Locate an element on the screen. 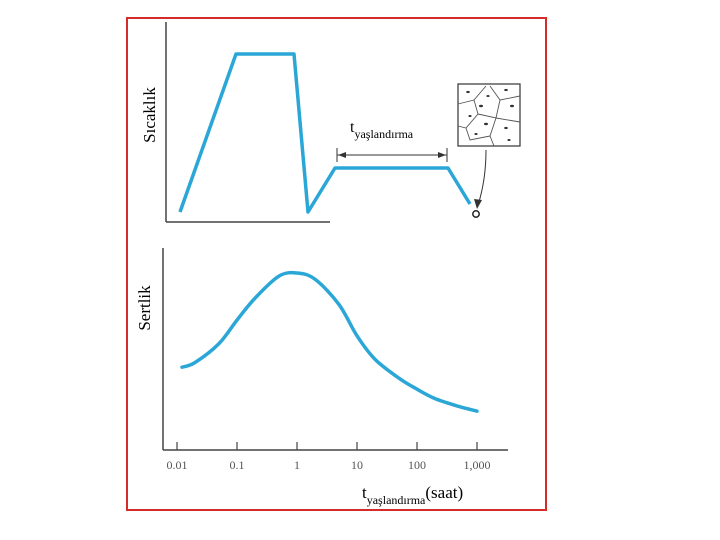  annotation-subscript: yaşlandırma is located at coordinates (383, 134).